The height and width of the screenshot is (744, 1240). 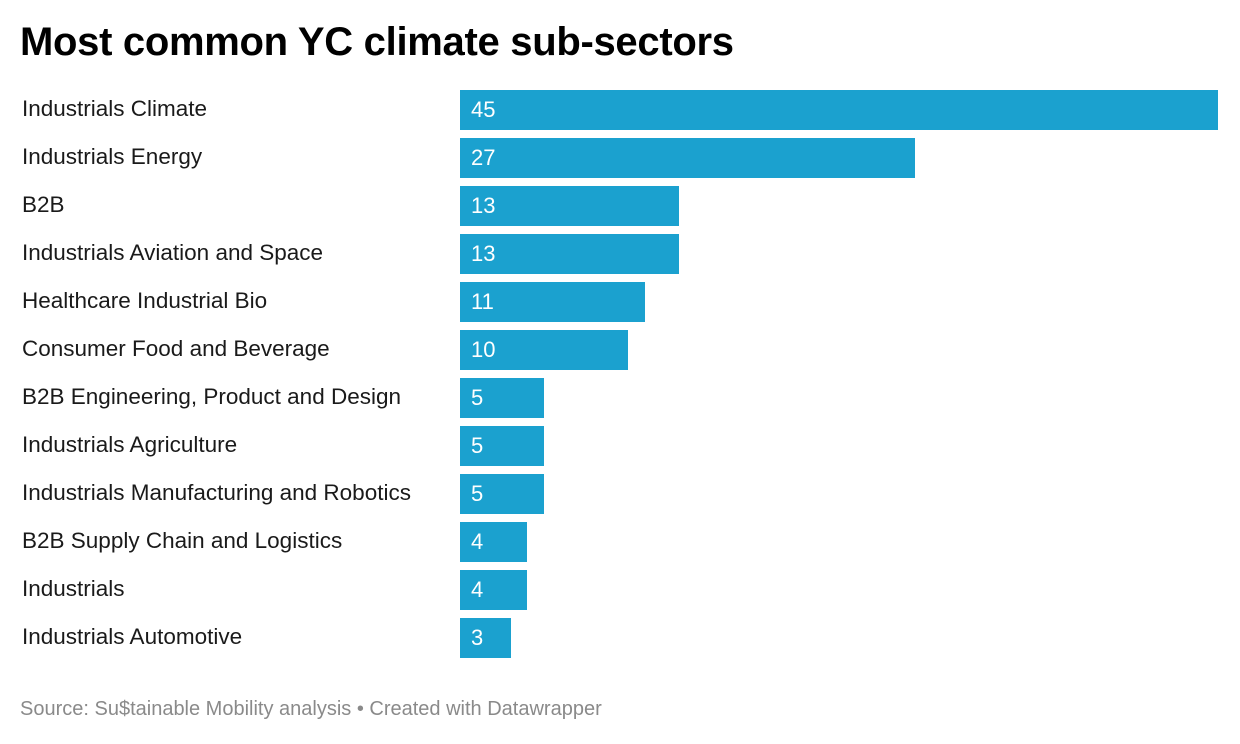 What do you see at coordinates (43, 204) in the screenshot?
I see `category-label: B2B` at bounding box center [43, 204].